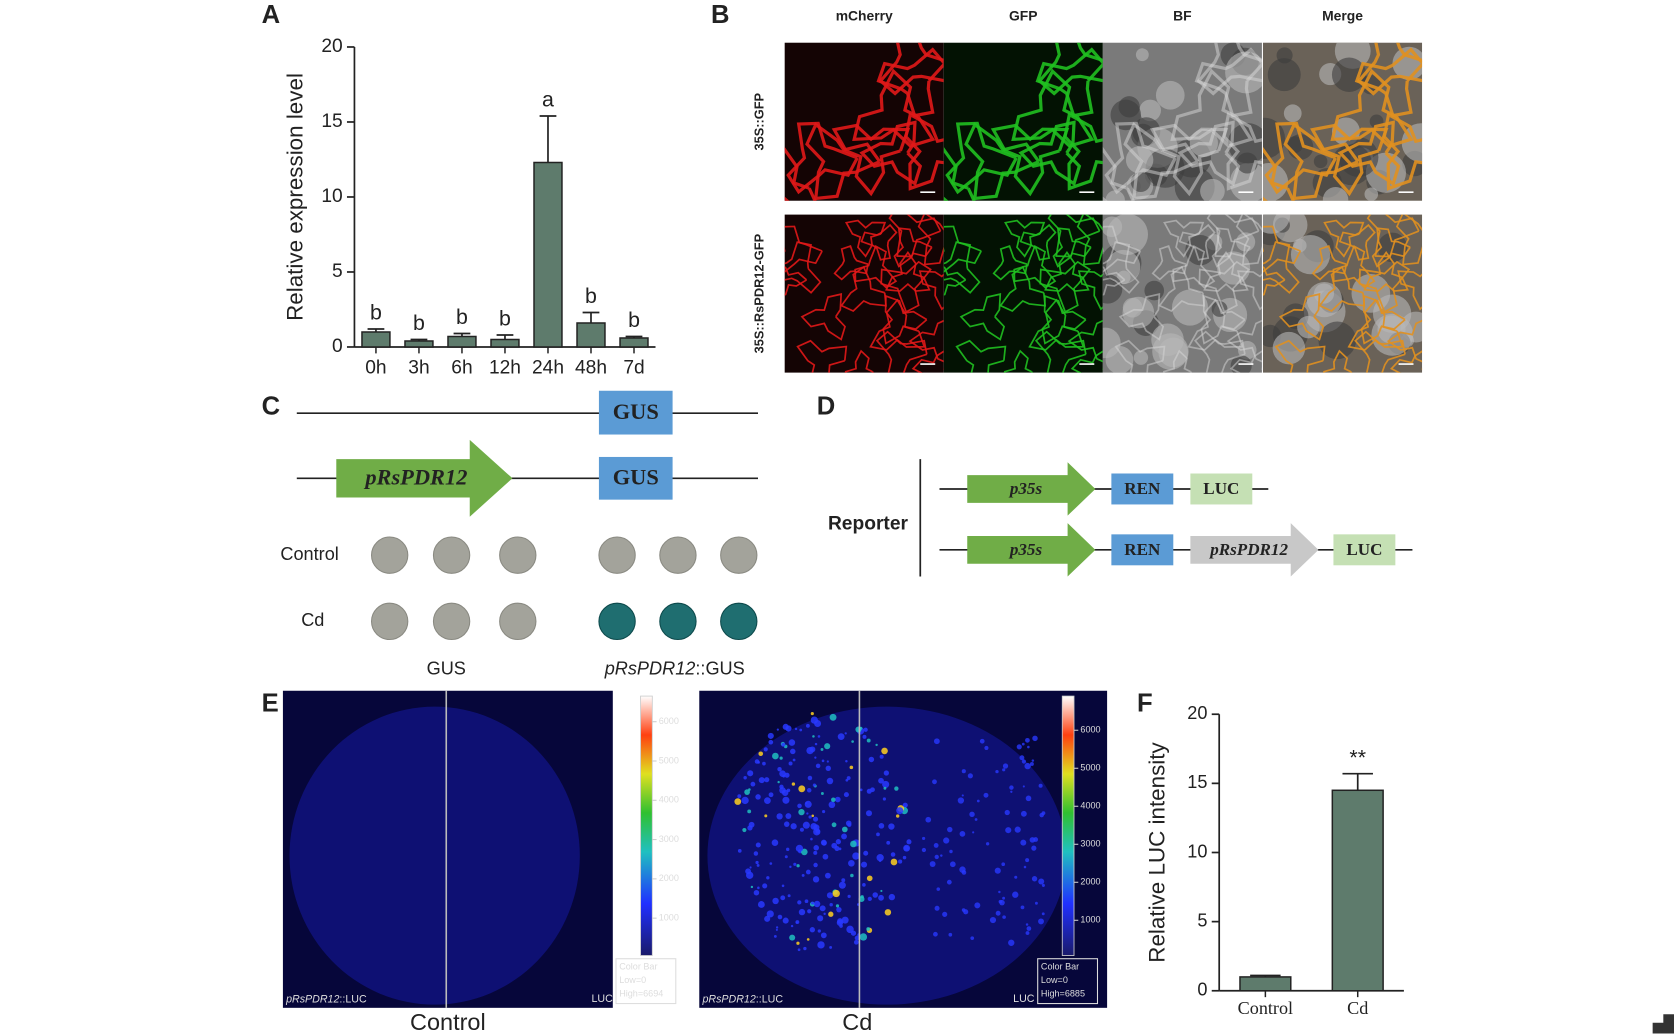 The width and height of the screenshot is (1674, 1034). What do you see at coordinates (728, 999) in the screenshot?
I see `construct-italic: pRsPDR12` at bounding box center [728, 999].